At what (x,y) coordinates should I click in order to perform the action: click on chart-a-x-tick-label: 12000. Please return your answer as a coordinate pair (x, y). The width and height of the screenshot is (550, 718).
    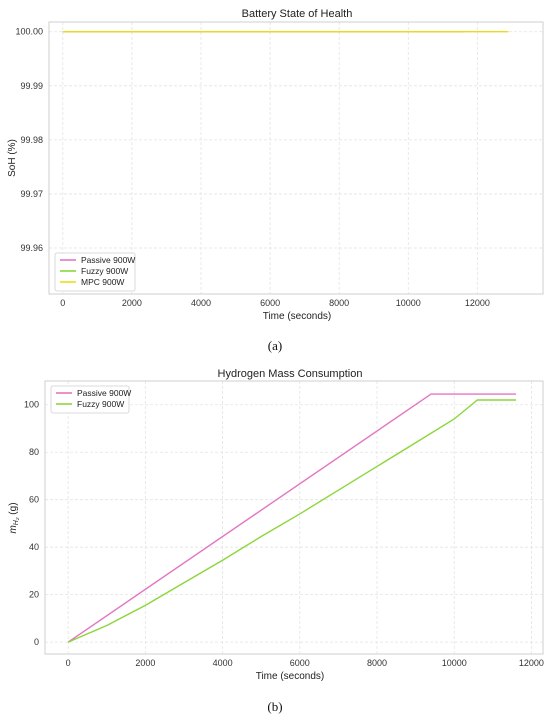
    Looking at the image, I should click on (477, 303).